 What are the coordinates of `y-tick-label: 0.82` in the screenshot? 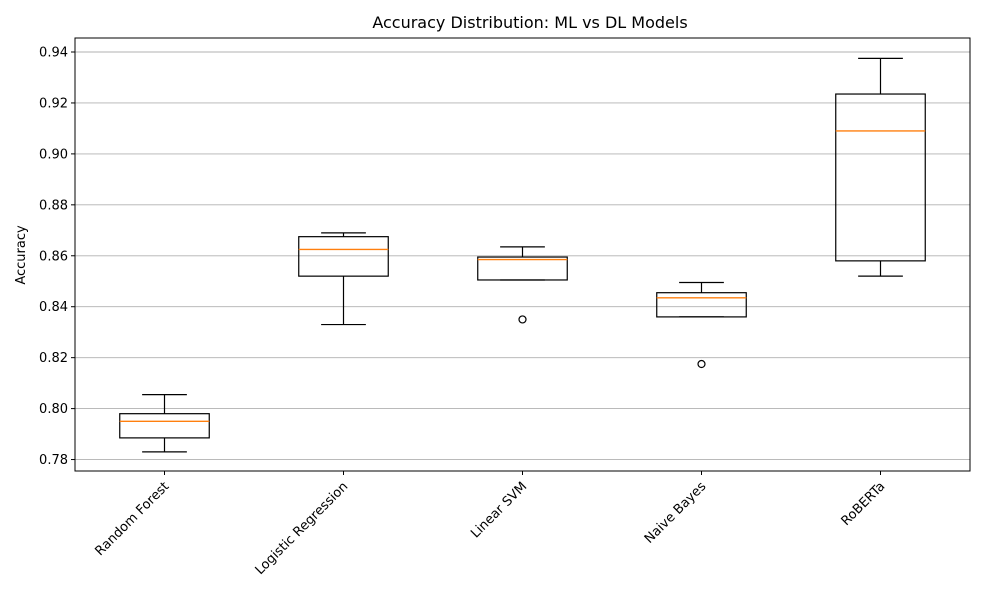 It's located at (53, 358).